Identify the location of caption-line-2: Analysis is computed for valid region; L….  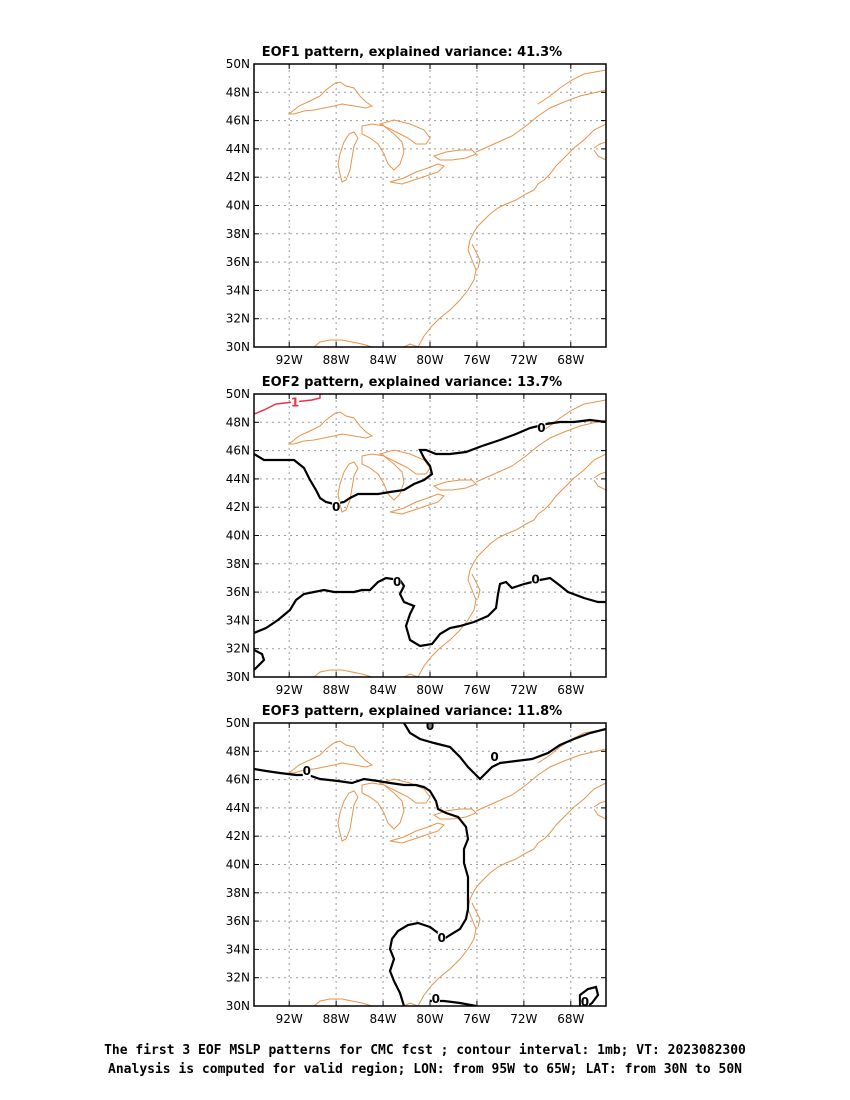
(425, 1069).